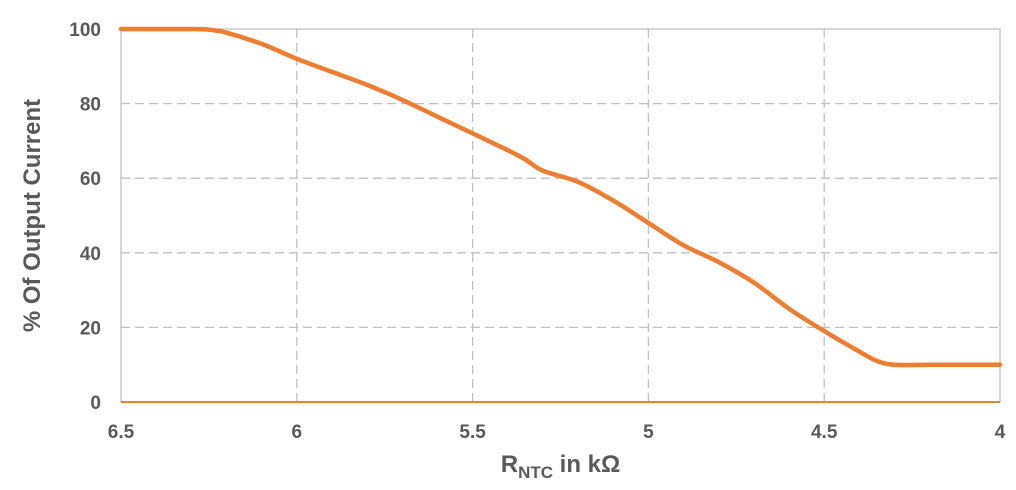 The height and width of the screenshot is (490, 1016). I want to click on x-tick-label: 5, so click(648, 432).